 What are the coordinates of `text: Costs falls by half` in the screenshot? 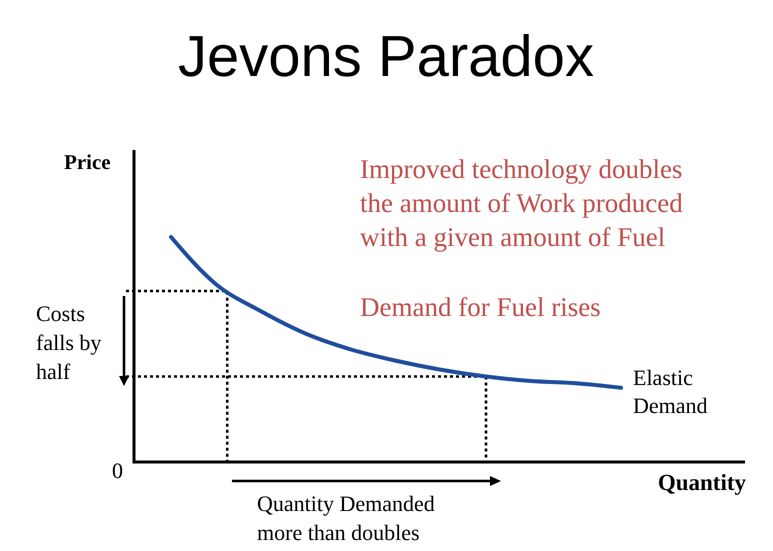 It's located at (69, 342).